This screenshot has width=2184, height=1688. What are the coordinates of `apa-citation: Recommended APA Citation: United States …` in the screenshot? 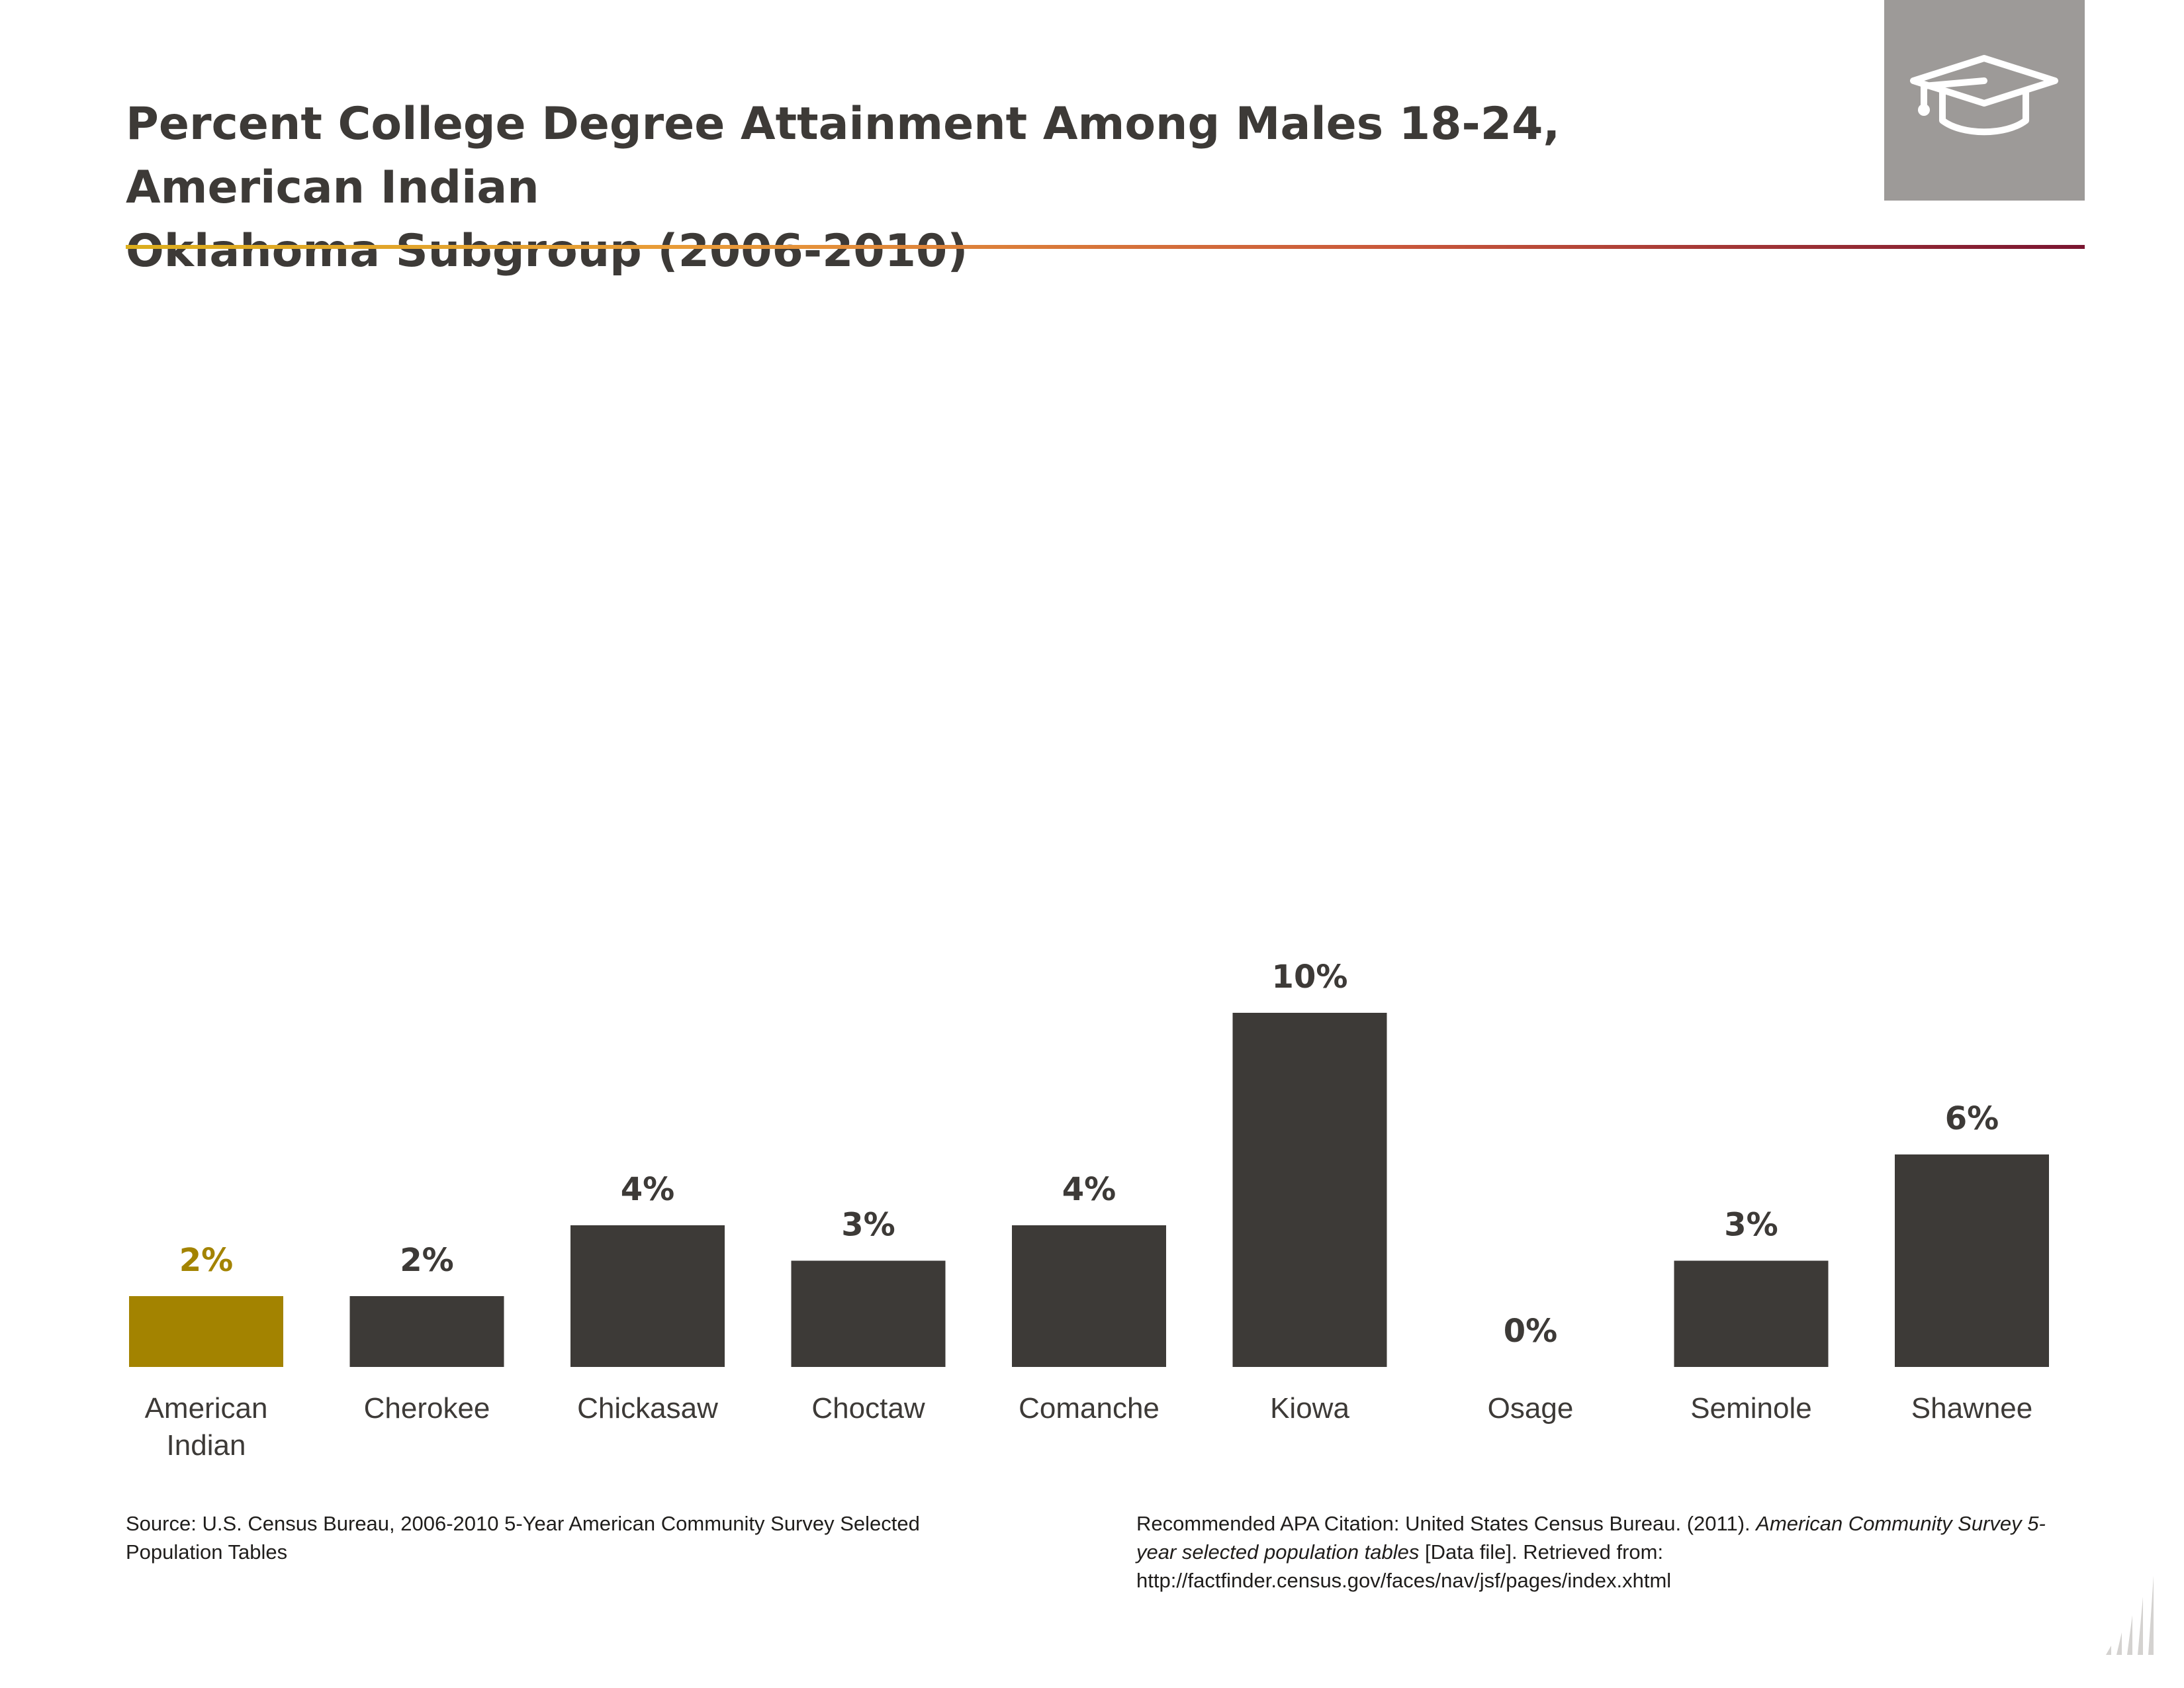 It's located at (1609, 1552).